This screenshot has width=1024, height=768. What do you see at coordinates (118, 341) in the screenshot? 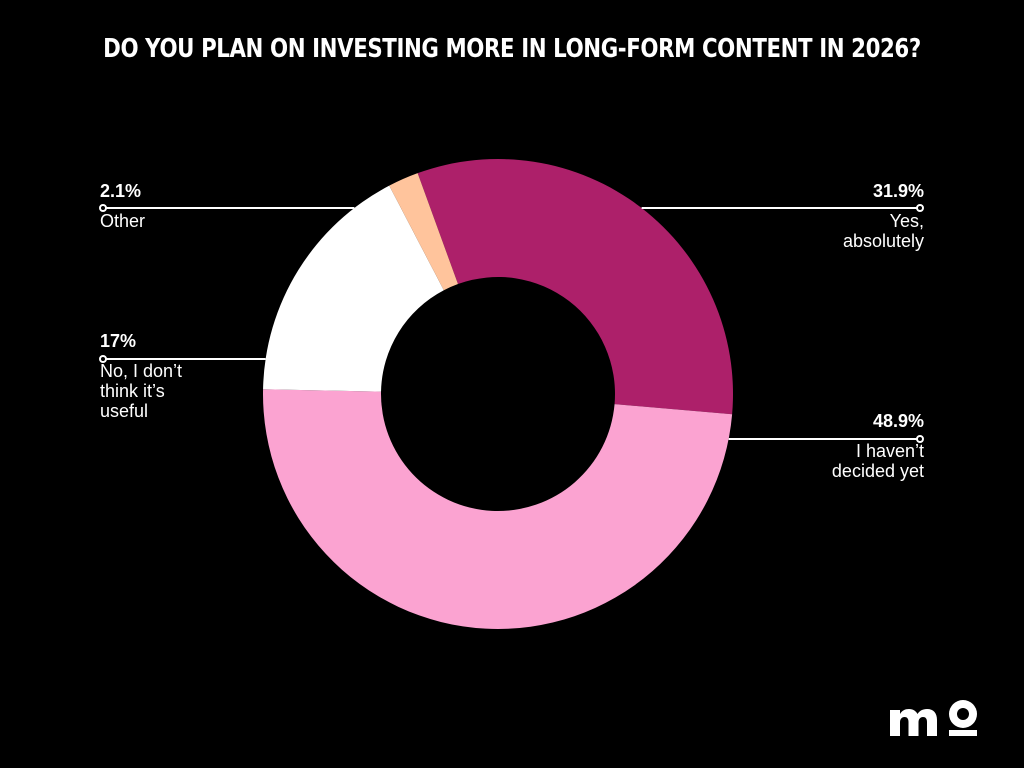
I see `label-no-value: 17%` at bounding box center [118, 341].